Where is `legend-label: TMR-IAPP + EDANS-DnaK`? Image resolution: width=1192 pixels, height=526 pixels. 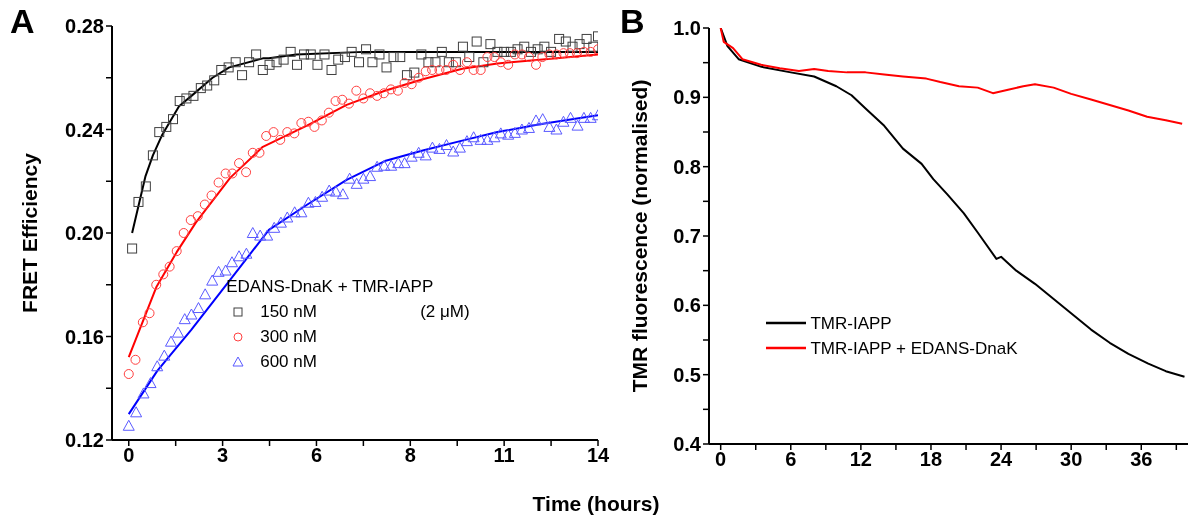 legend-label: TMR-IAPP + EDANS-DnaK is located at coordinates (914, 348).